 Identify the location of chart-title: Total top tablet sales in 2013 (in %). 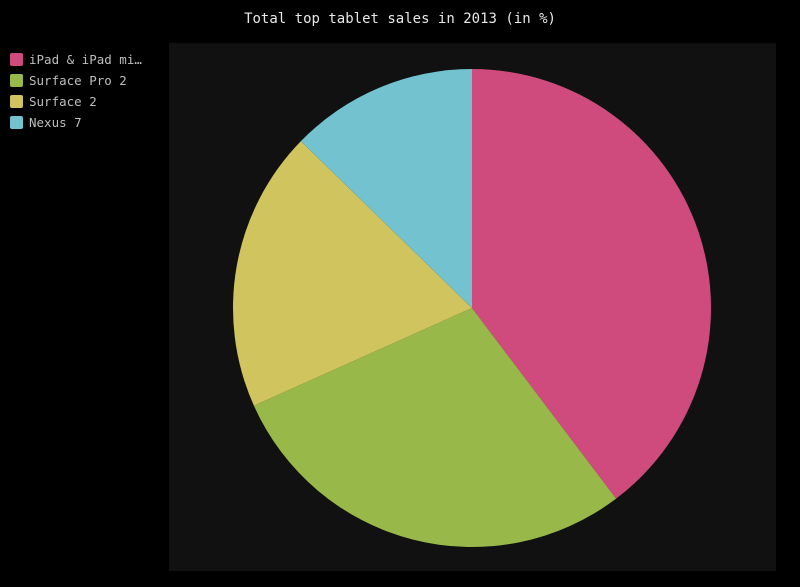
(400, 19).